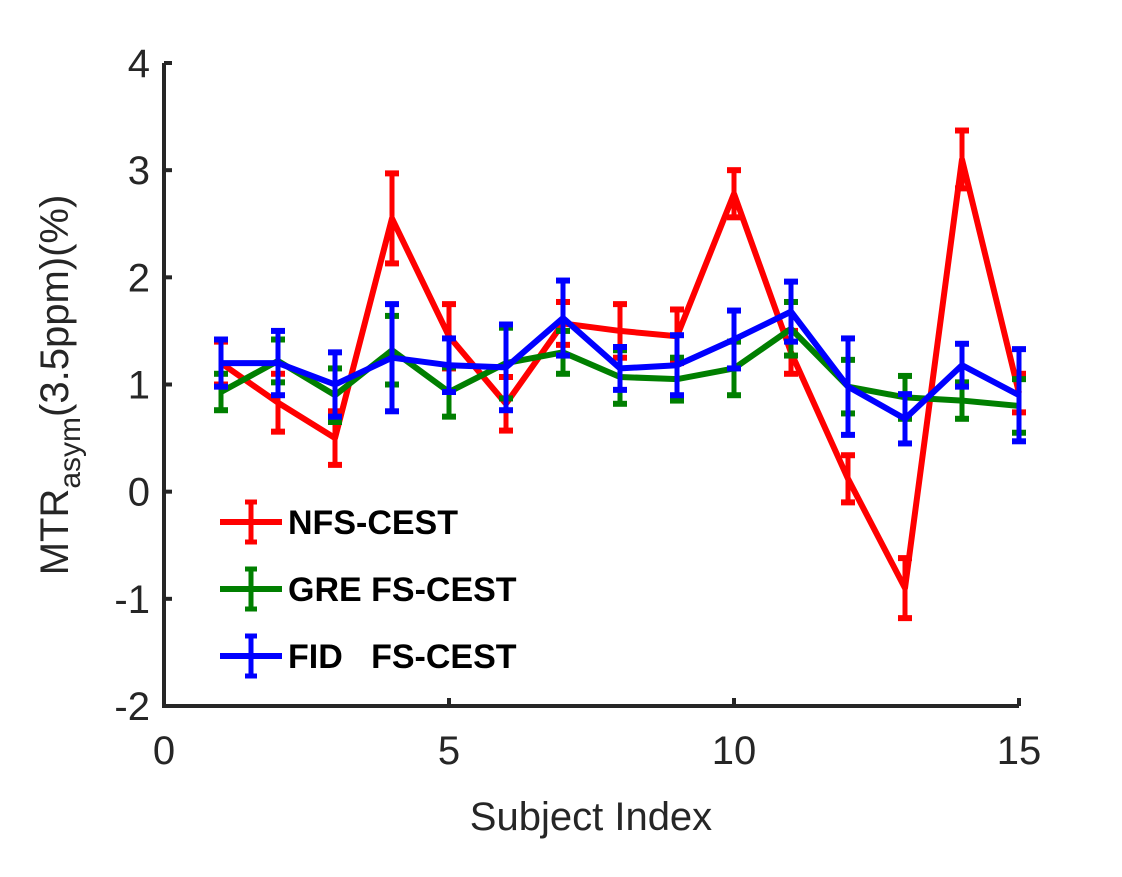  I want to click on x-axis-label: Subject Index, so click(591, 817).